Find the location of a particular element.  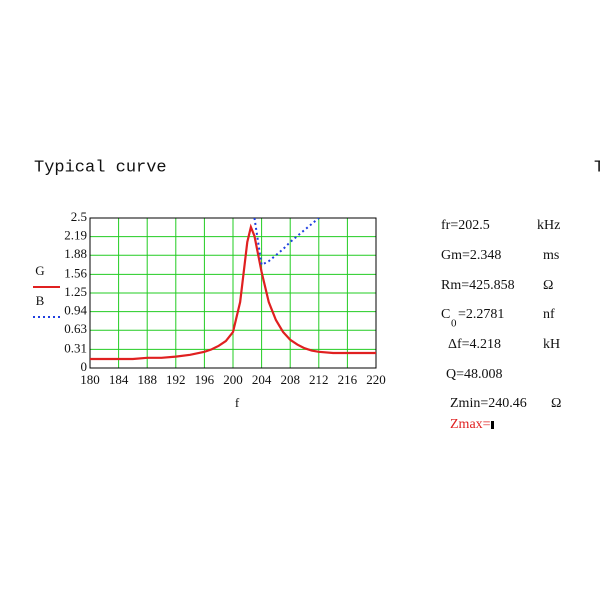

y-tick-label: 1.88 is located at coordinates (75, 253).